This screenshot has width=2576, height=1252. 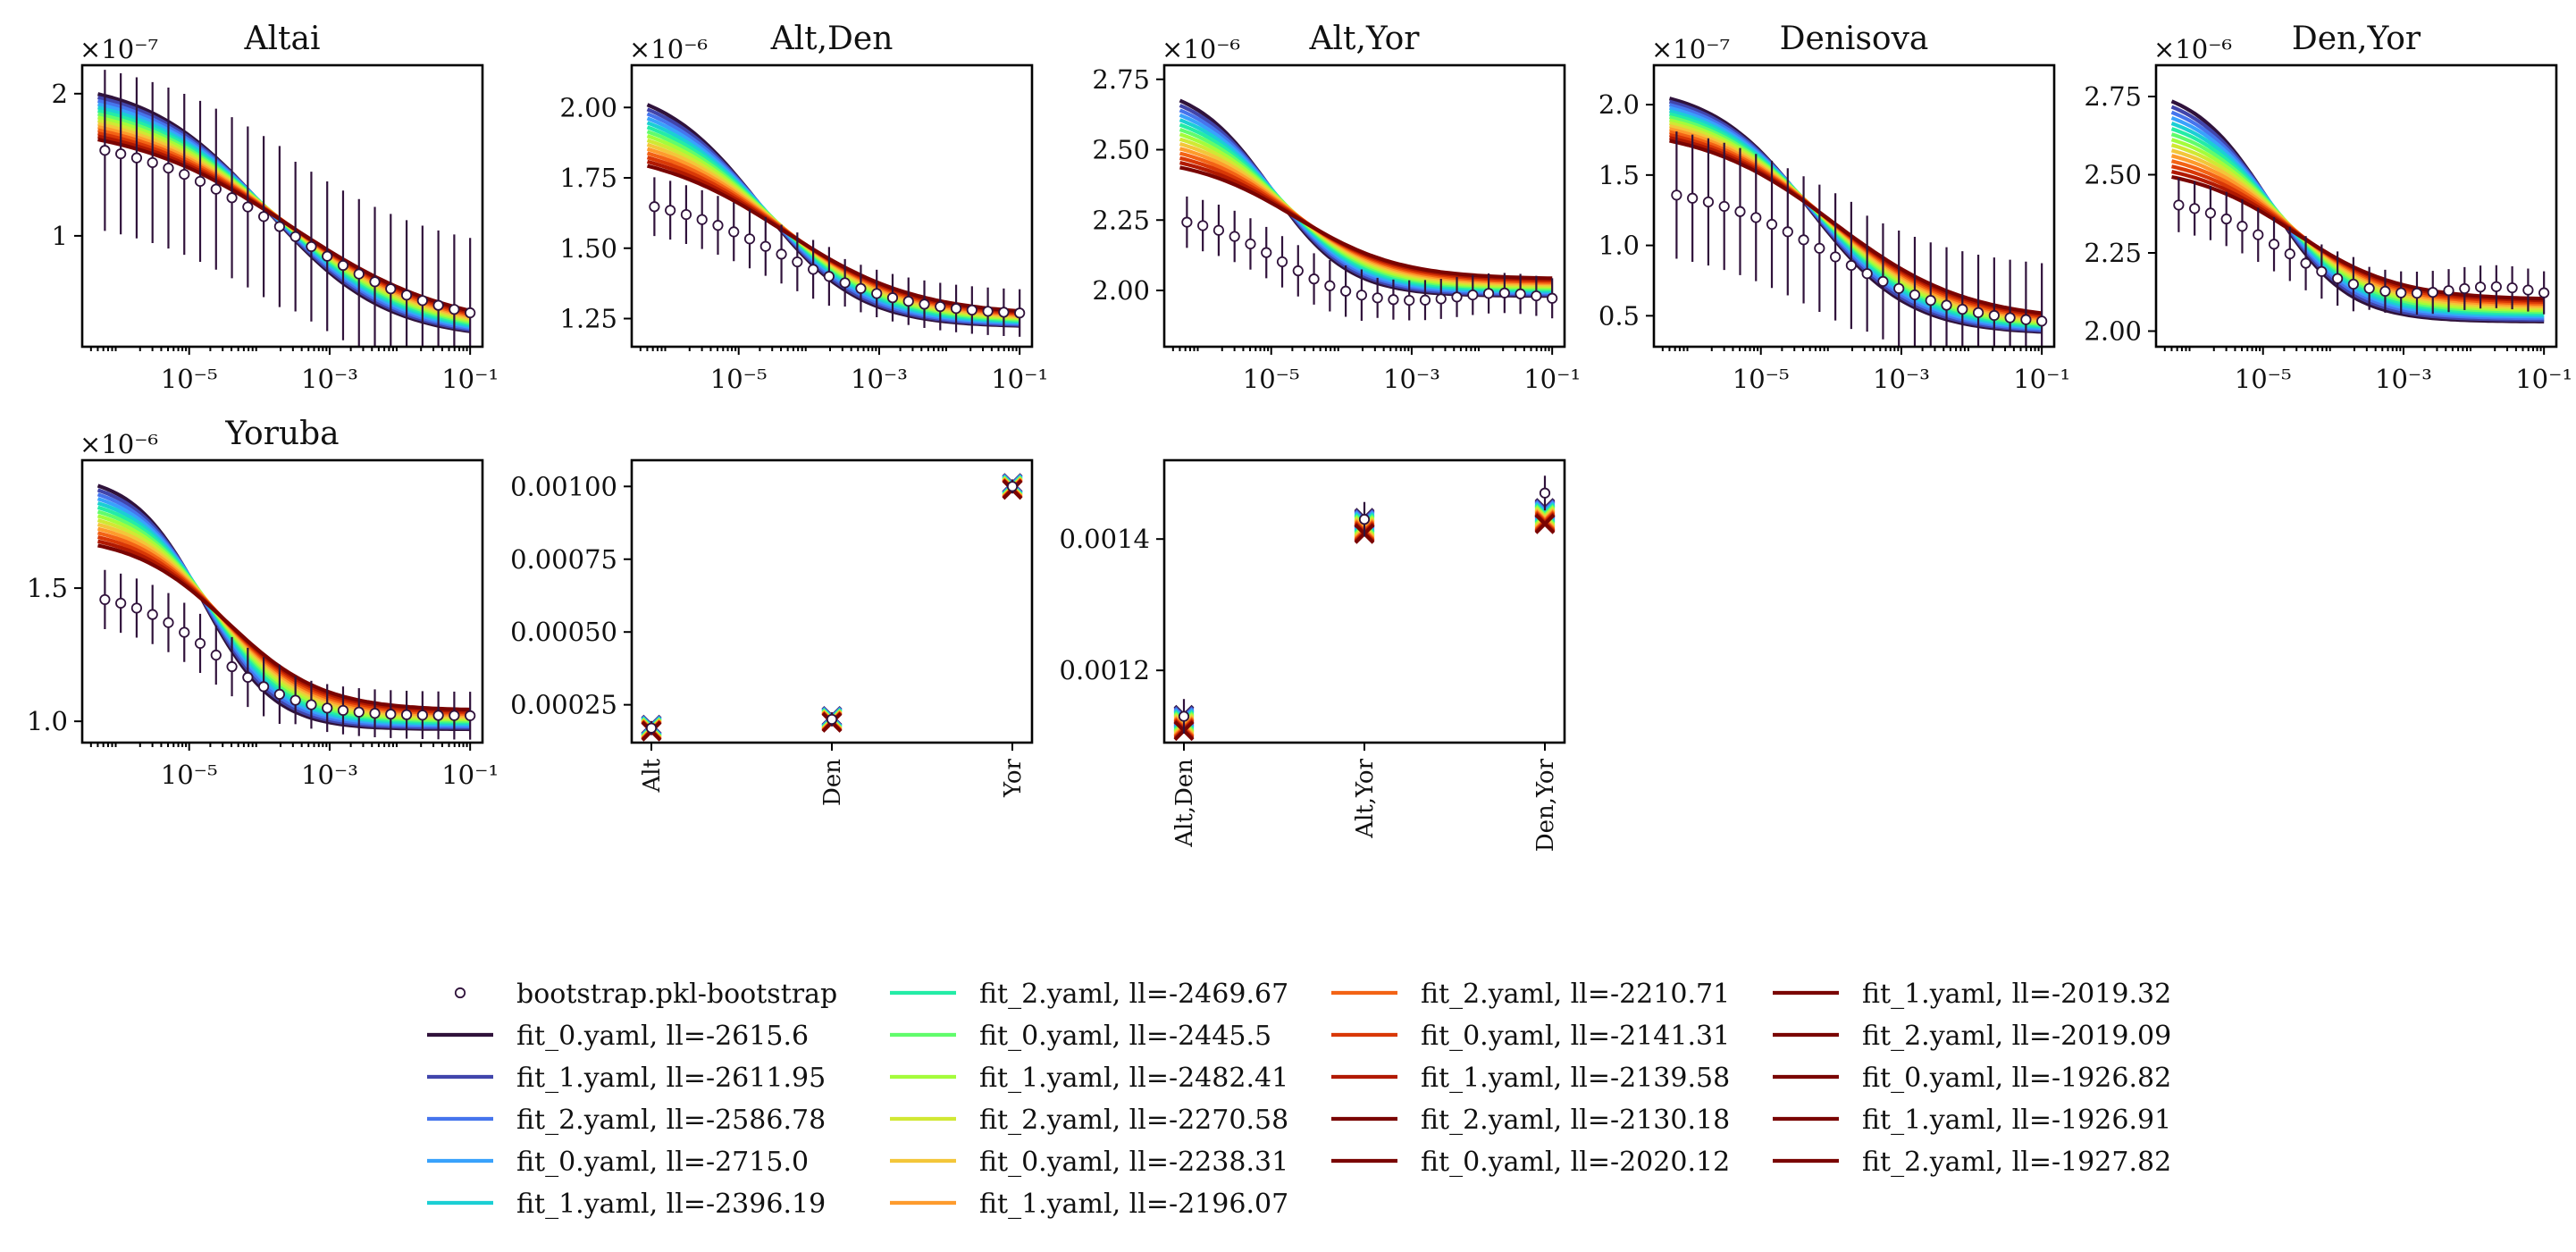 I want to click on panel-5: 10⁻⁵ 10⁻³ 10⁻¹ ×10⁻⁶ Den,Yor 2.00 2.25 2.50 2.75, so click(x=2328, y=207).